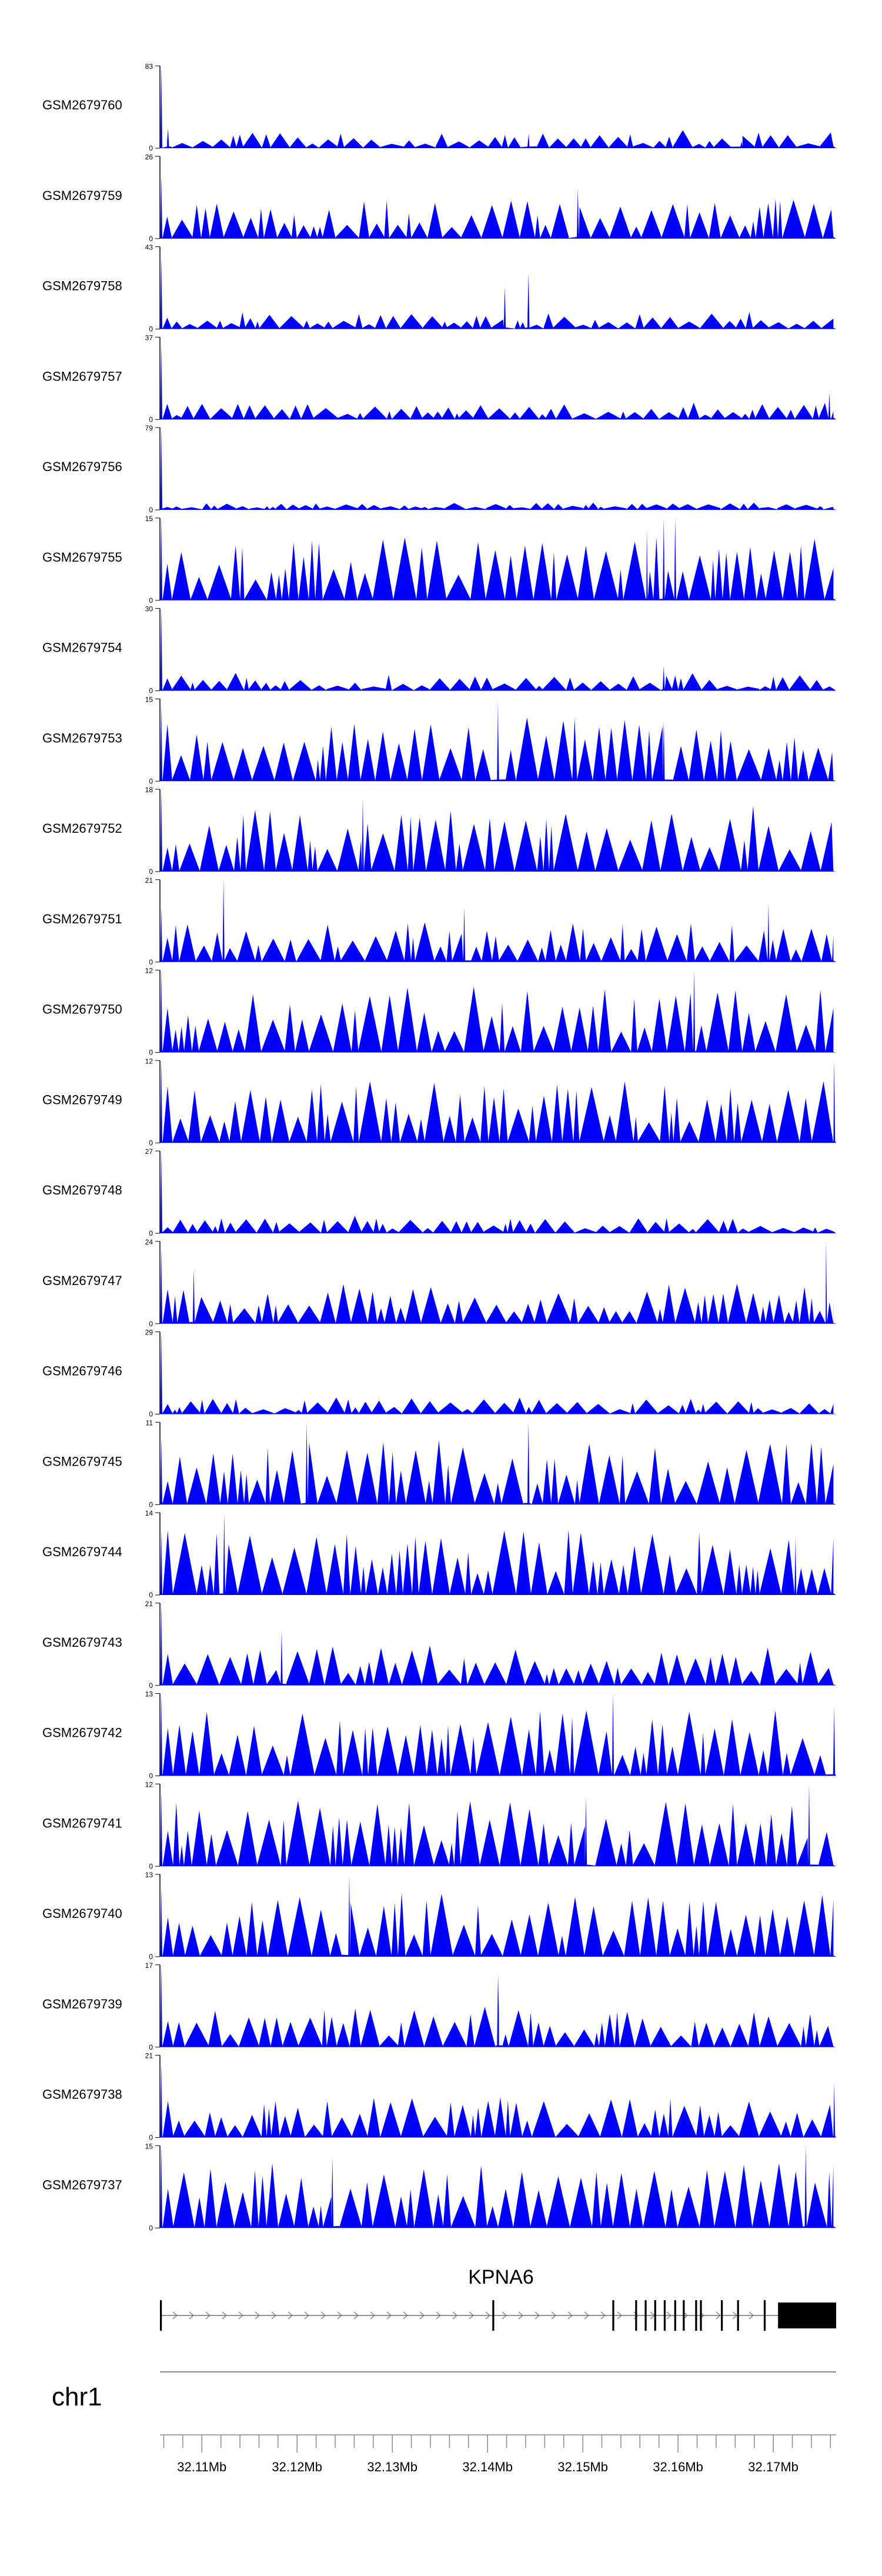  I want to click on track-GSM2679752: GSM2679752 18 0, so click(439, 831).